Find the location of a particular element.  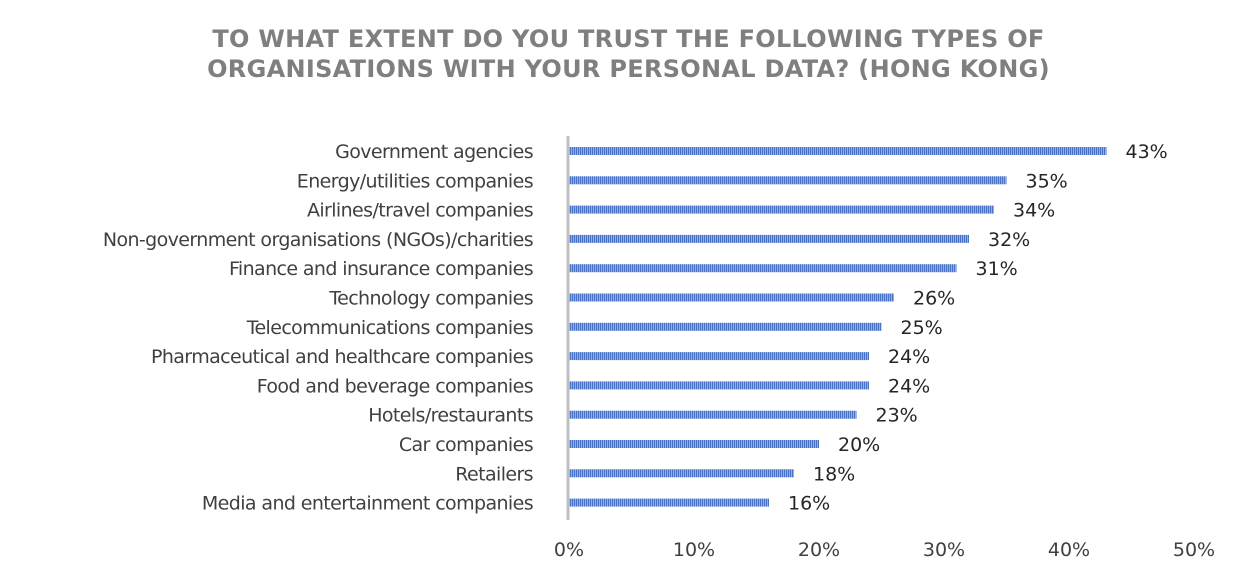

x-tick-label: 30% is located at coordinates (944, 550).